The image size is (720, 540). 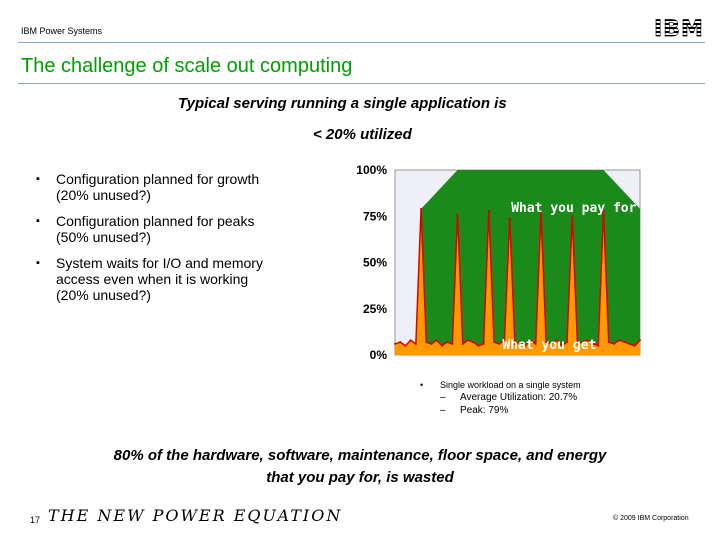 I want to click on conclusion-line-2: that you pay for, is wasted, so click(x=360, y=477).